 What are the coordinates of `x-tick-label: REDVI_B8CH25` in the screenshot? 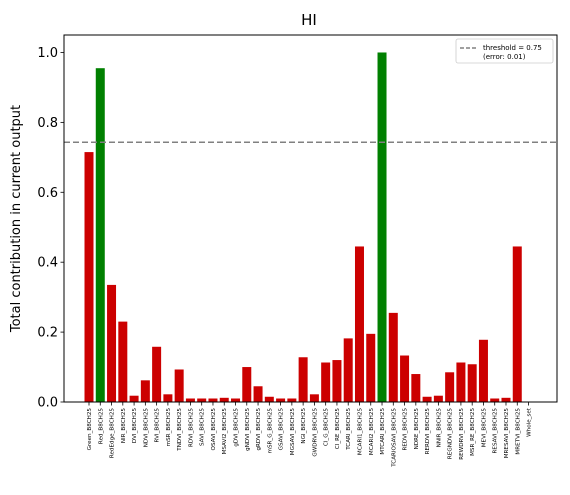 It's located at (406, 429).